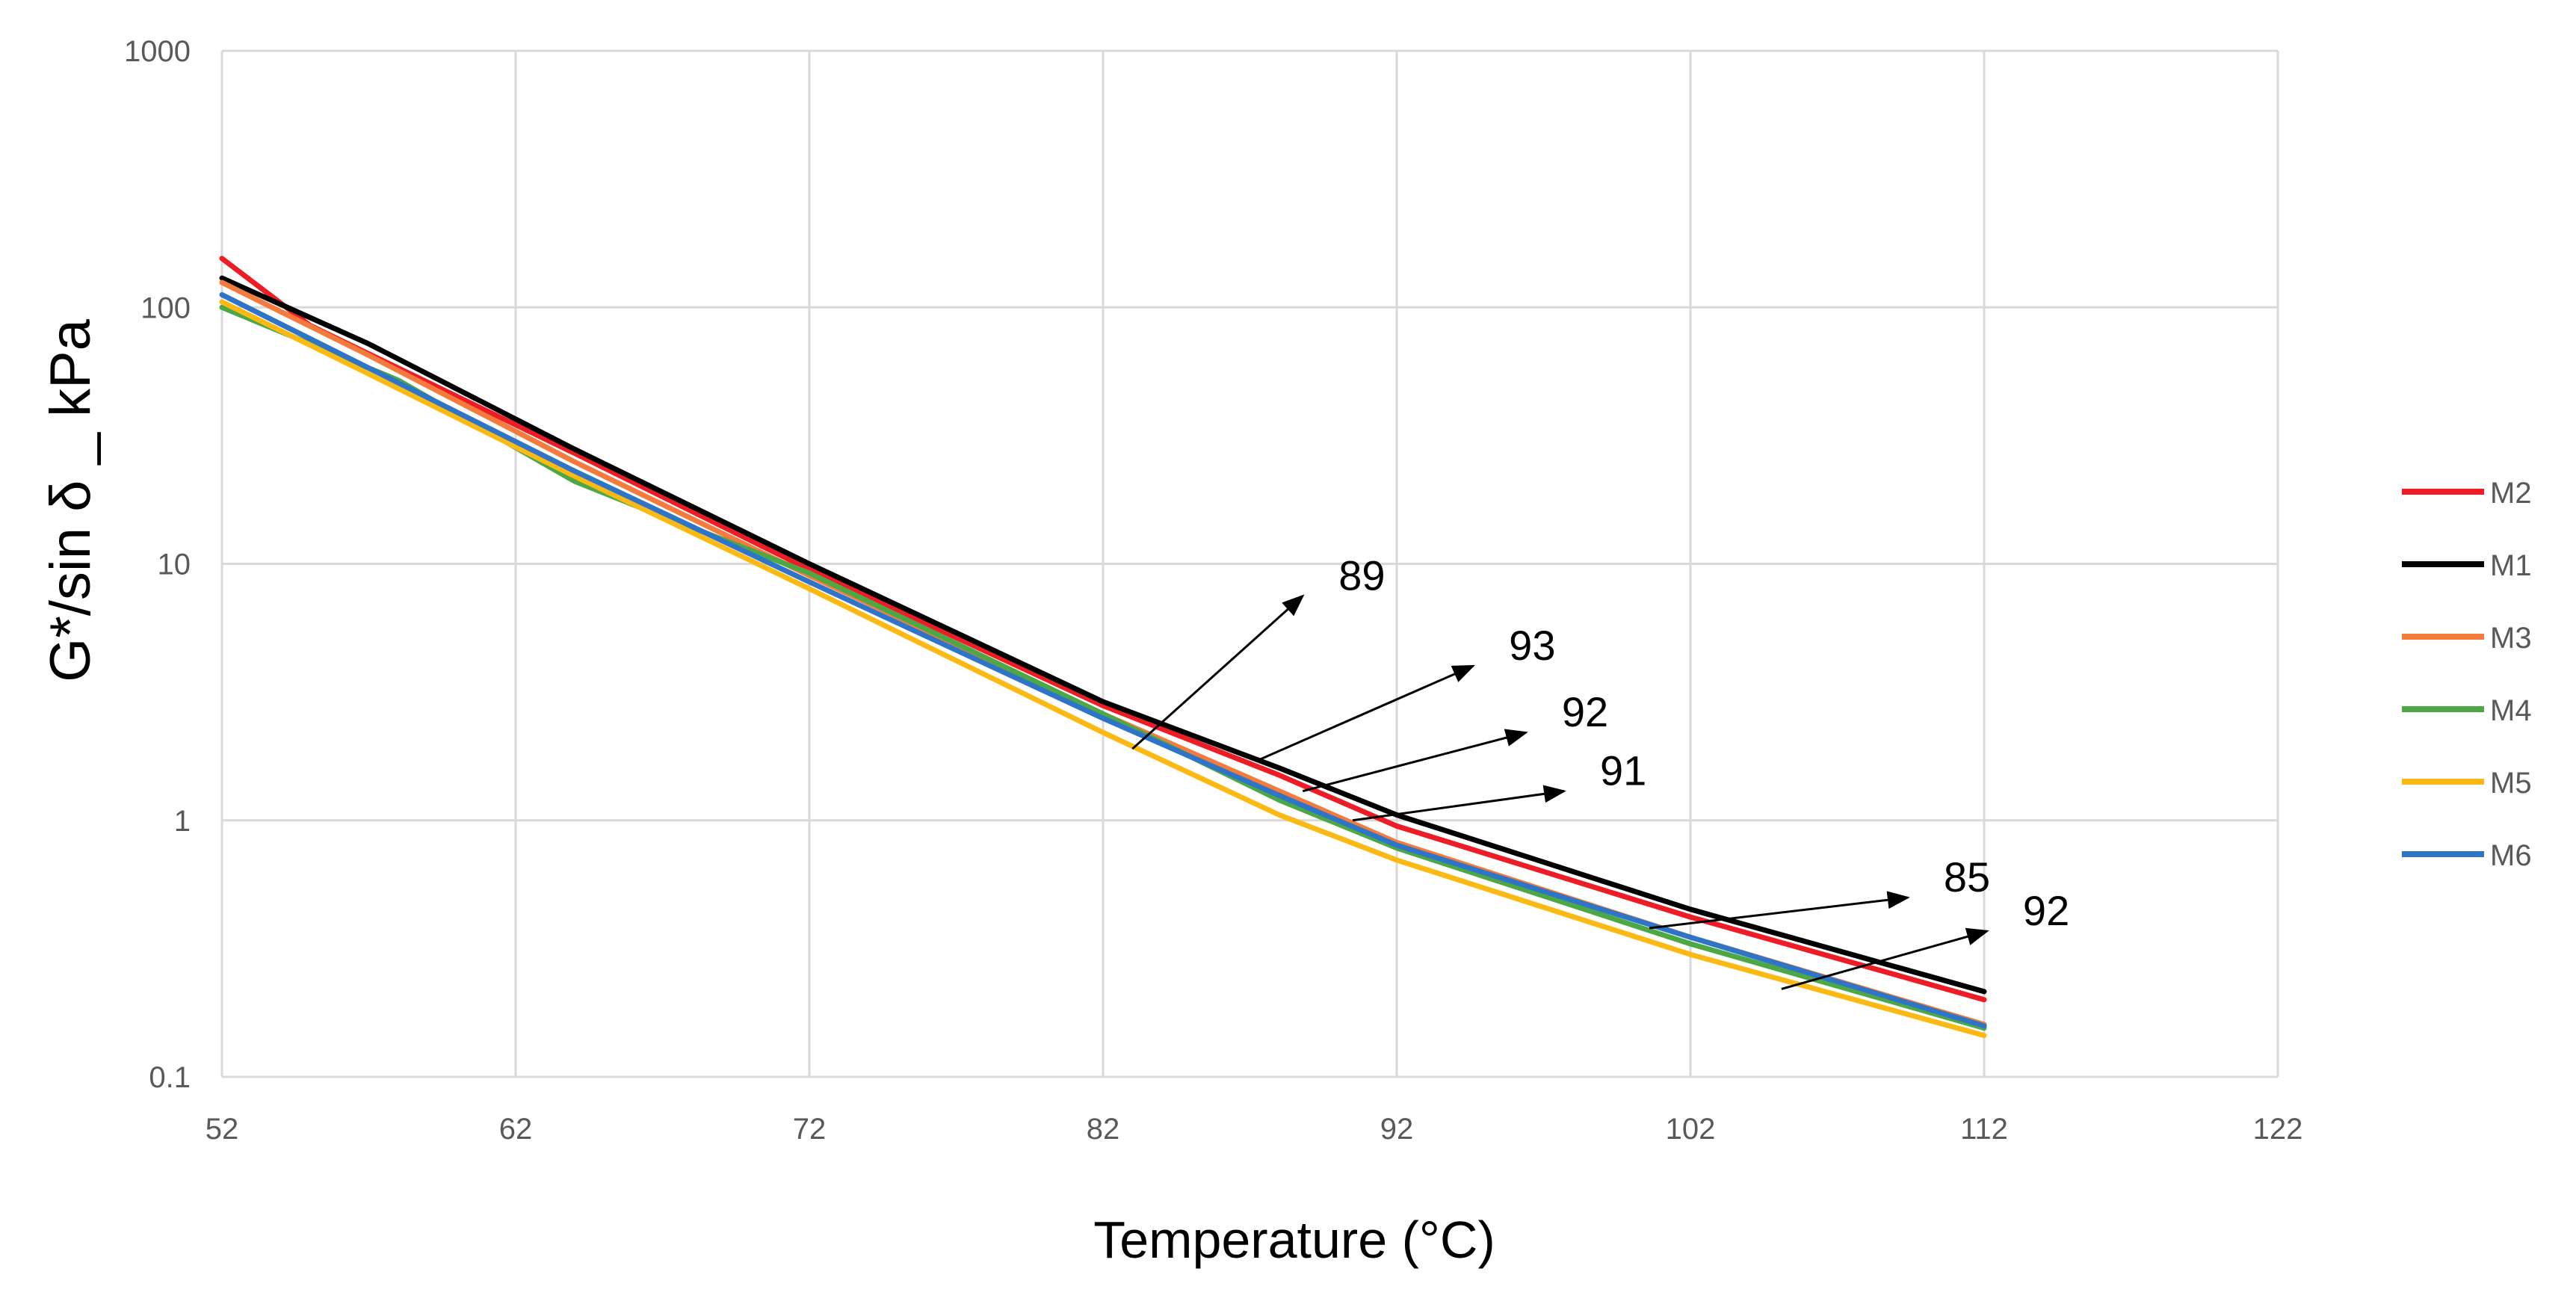 This screenshot has width=2576, height=1313. What do you see at coordinates (2511, 783) in the screenshot?
I see `legend-label-m5: M5` at bounding box center [2511, 783].